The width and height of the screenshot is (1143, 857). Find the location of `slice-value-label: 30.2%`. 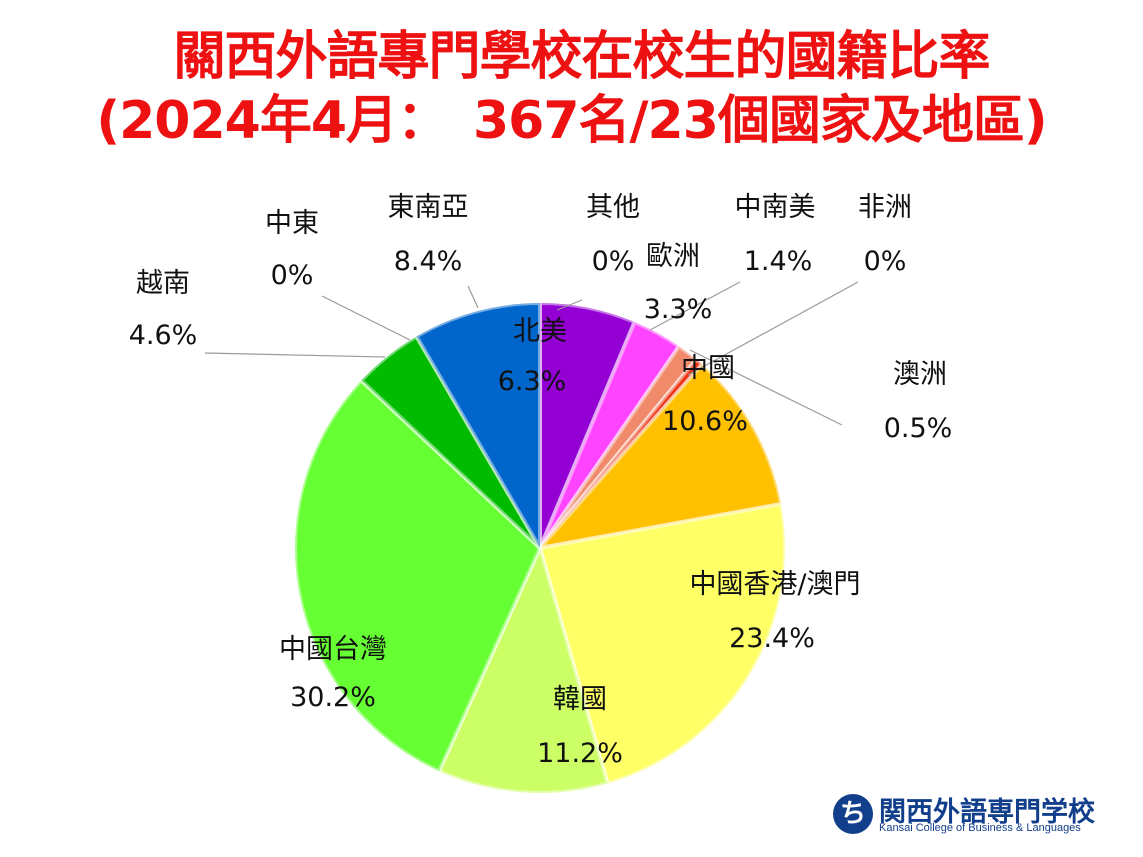

slice-value-label: 30.2% is located at coordinates (333, 697).